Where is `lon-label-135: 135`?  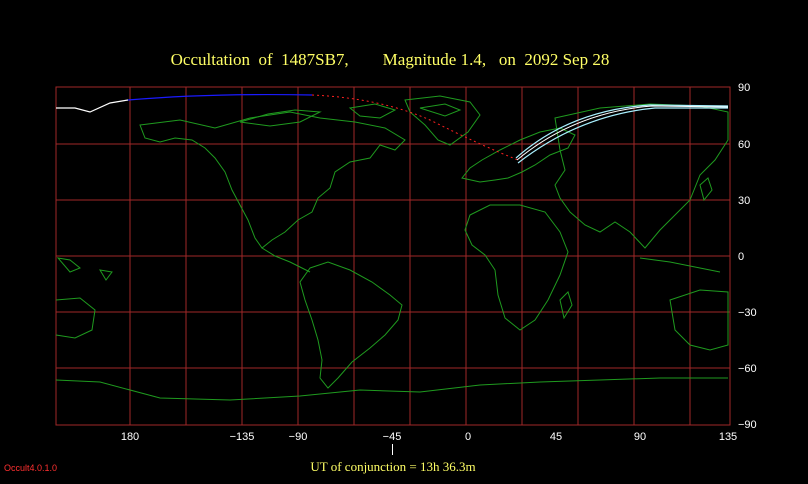 lon-label-135: 135 is located at coordinates (728, 437).